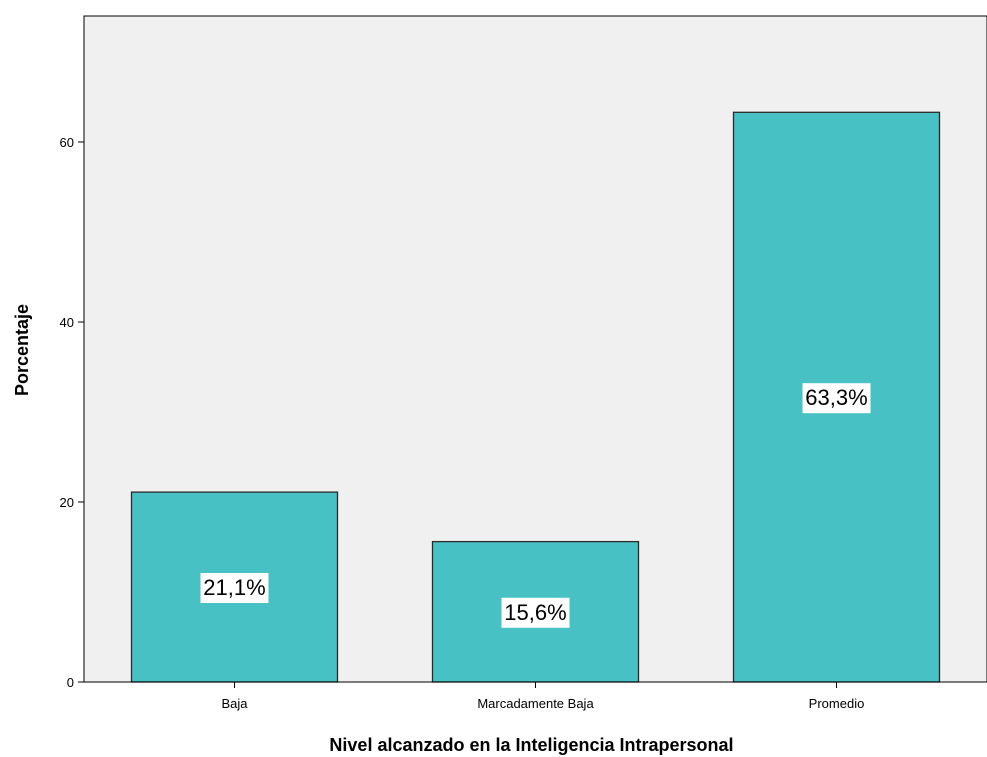  What do you see at coordinates (67, 322) in the screenshot?
I see `y-tick-label-40: 40` at bounding box center [67, 322].